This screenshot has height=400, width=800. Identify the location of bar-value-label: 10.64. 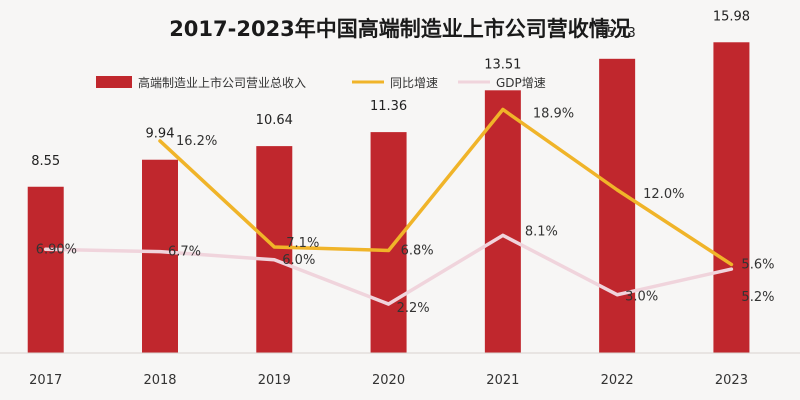
(274, 120).